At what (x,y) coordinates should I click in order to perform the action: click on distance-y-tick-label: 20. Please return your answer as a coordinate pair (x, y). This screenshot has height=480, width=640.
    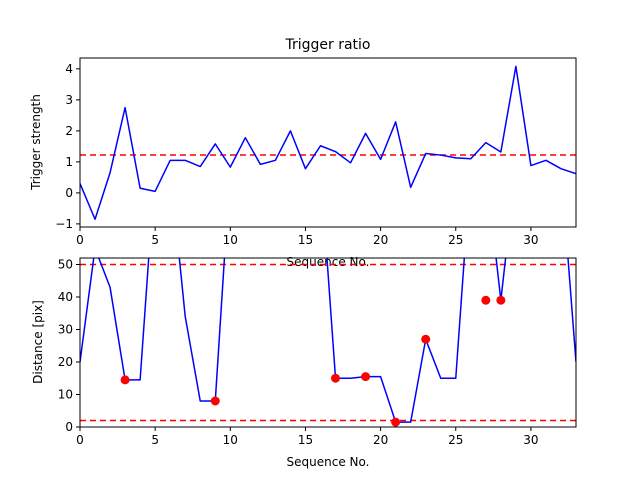
    Looking at the image, I should click on (65, 362).